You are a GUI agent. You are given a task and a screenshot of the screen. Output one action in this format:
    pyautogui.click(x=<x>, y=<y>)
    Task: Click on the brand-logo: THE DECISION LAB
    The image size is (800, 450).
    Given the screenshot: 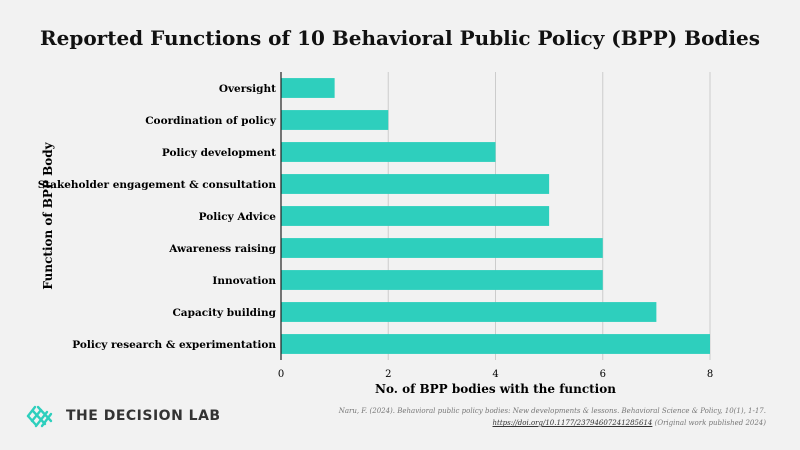 What is the action you would take?
    pyautogui.click(x=123, y=416)
    